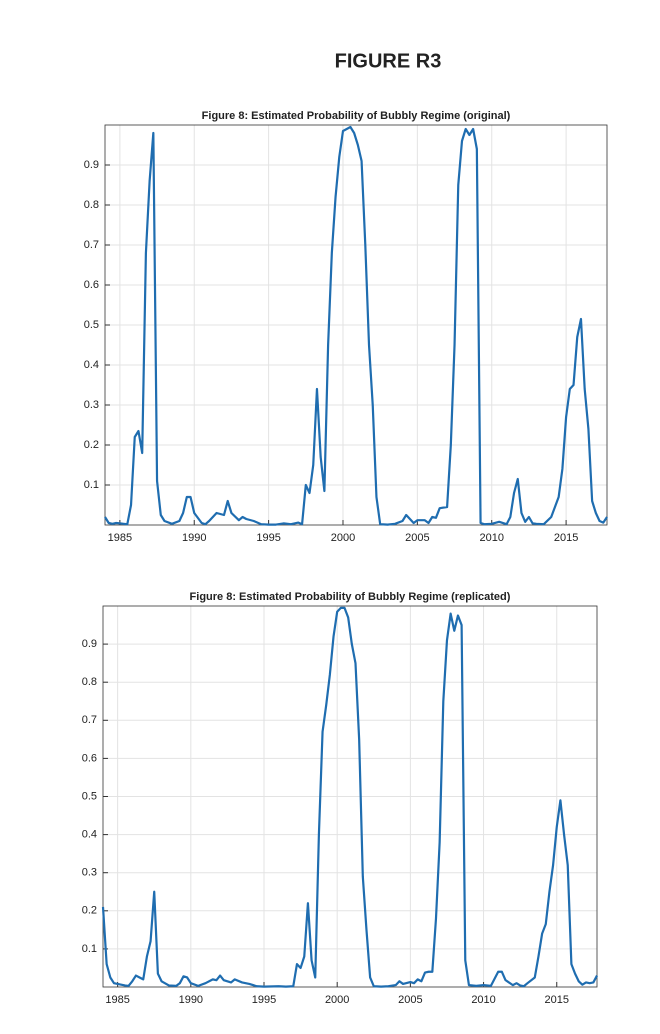 This screenshot has width=660, height=1034. What do you see at coordinates (388, 61) in the screenshot?
I see `figure-heading: FIGURE R3` at bounding box center [388, 61].